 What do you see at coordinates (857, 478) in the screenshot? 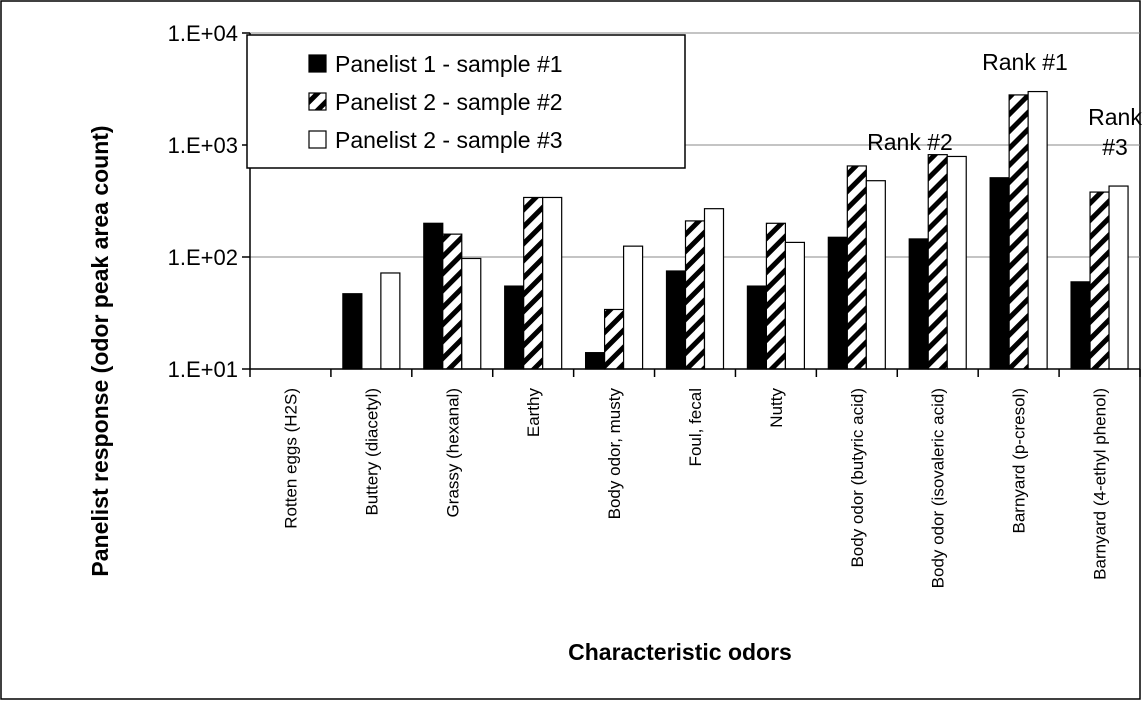
I see `x-tick-label: Body odor (butyric acid)` at bounding box center [857, 478].